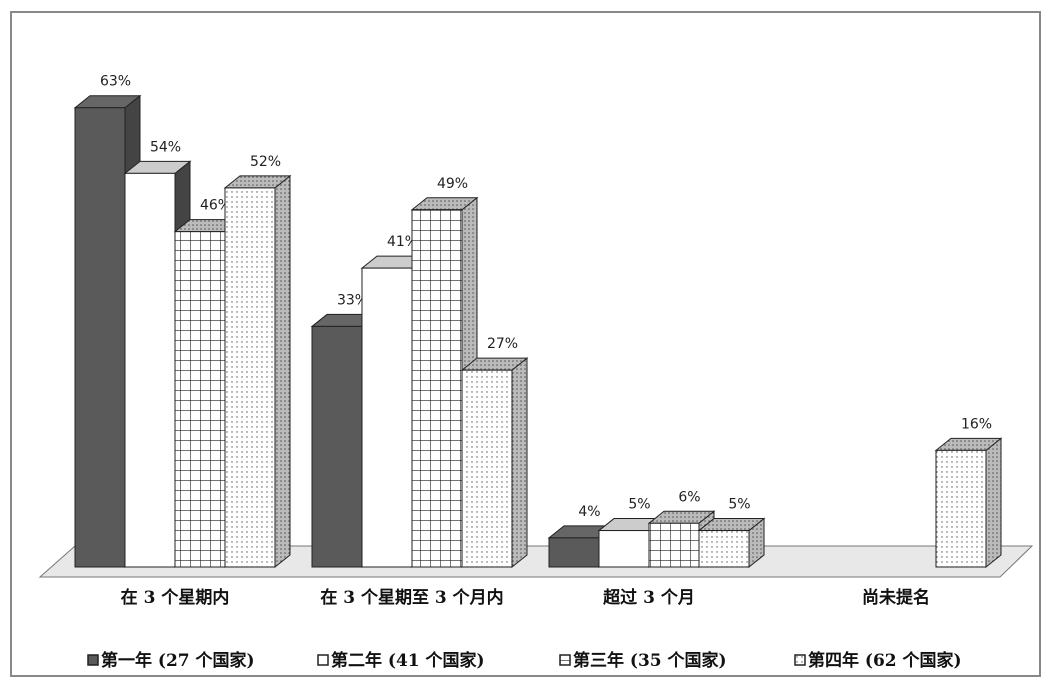  What do you see at coordinates (689, 497) in the screenshot?
I see `data-label: 6%` at bounding box center [689, 497].